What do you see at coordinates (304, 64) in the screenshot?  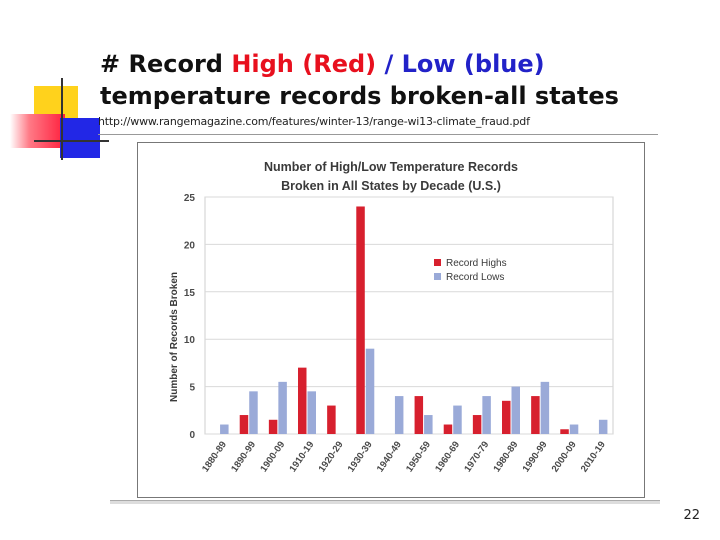 I see `title-high-label: High (Red)` at bounding box center [304, 64].